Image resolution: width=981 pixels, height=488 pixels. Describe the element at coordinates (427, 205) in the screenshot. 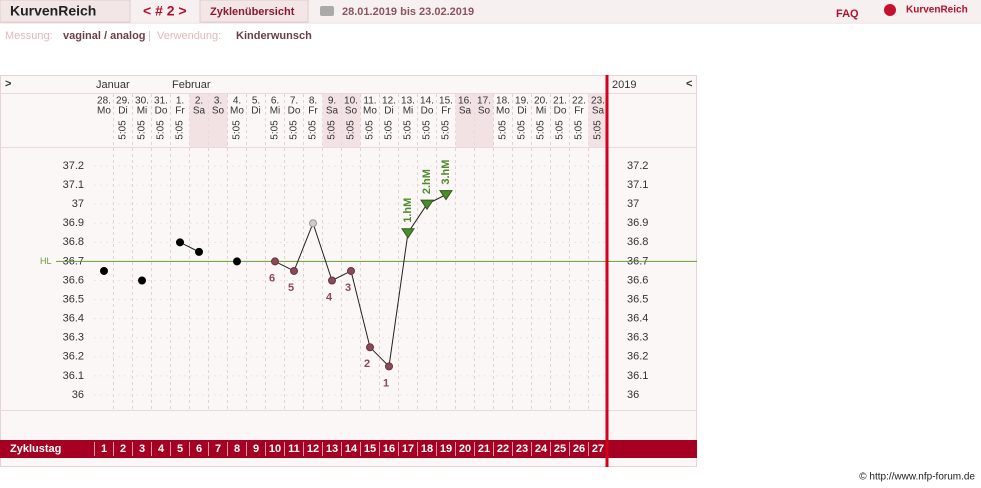

I see `high-point` at that location.